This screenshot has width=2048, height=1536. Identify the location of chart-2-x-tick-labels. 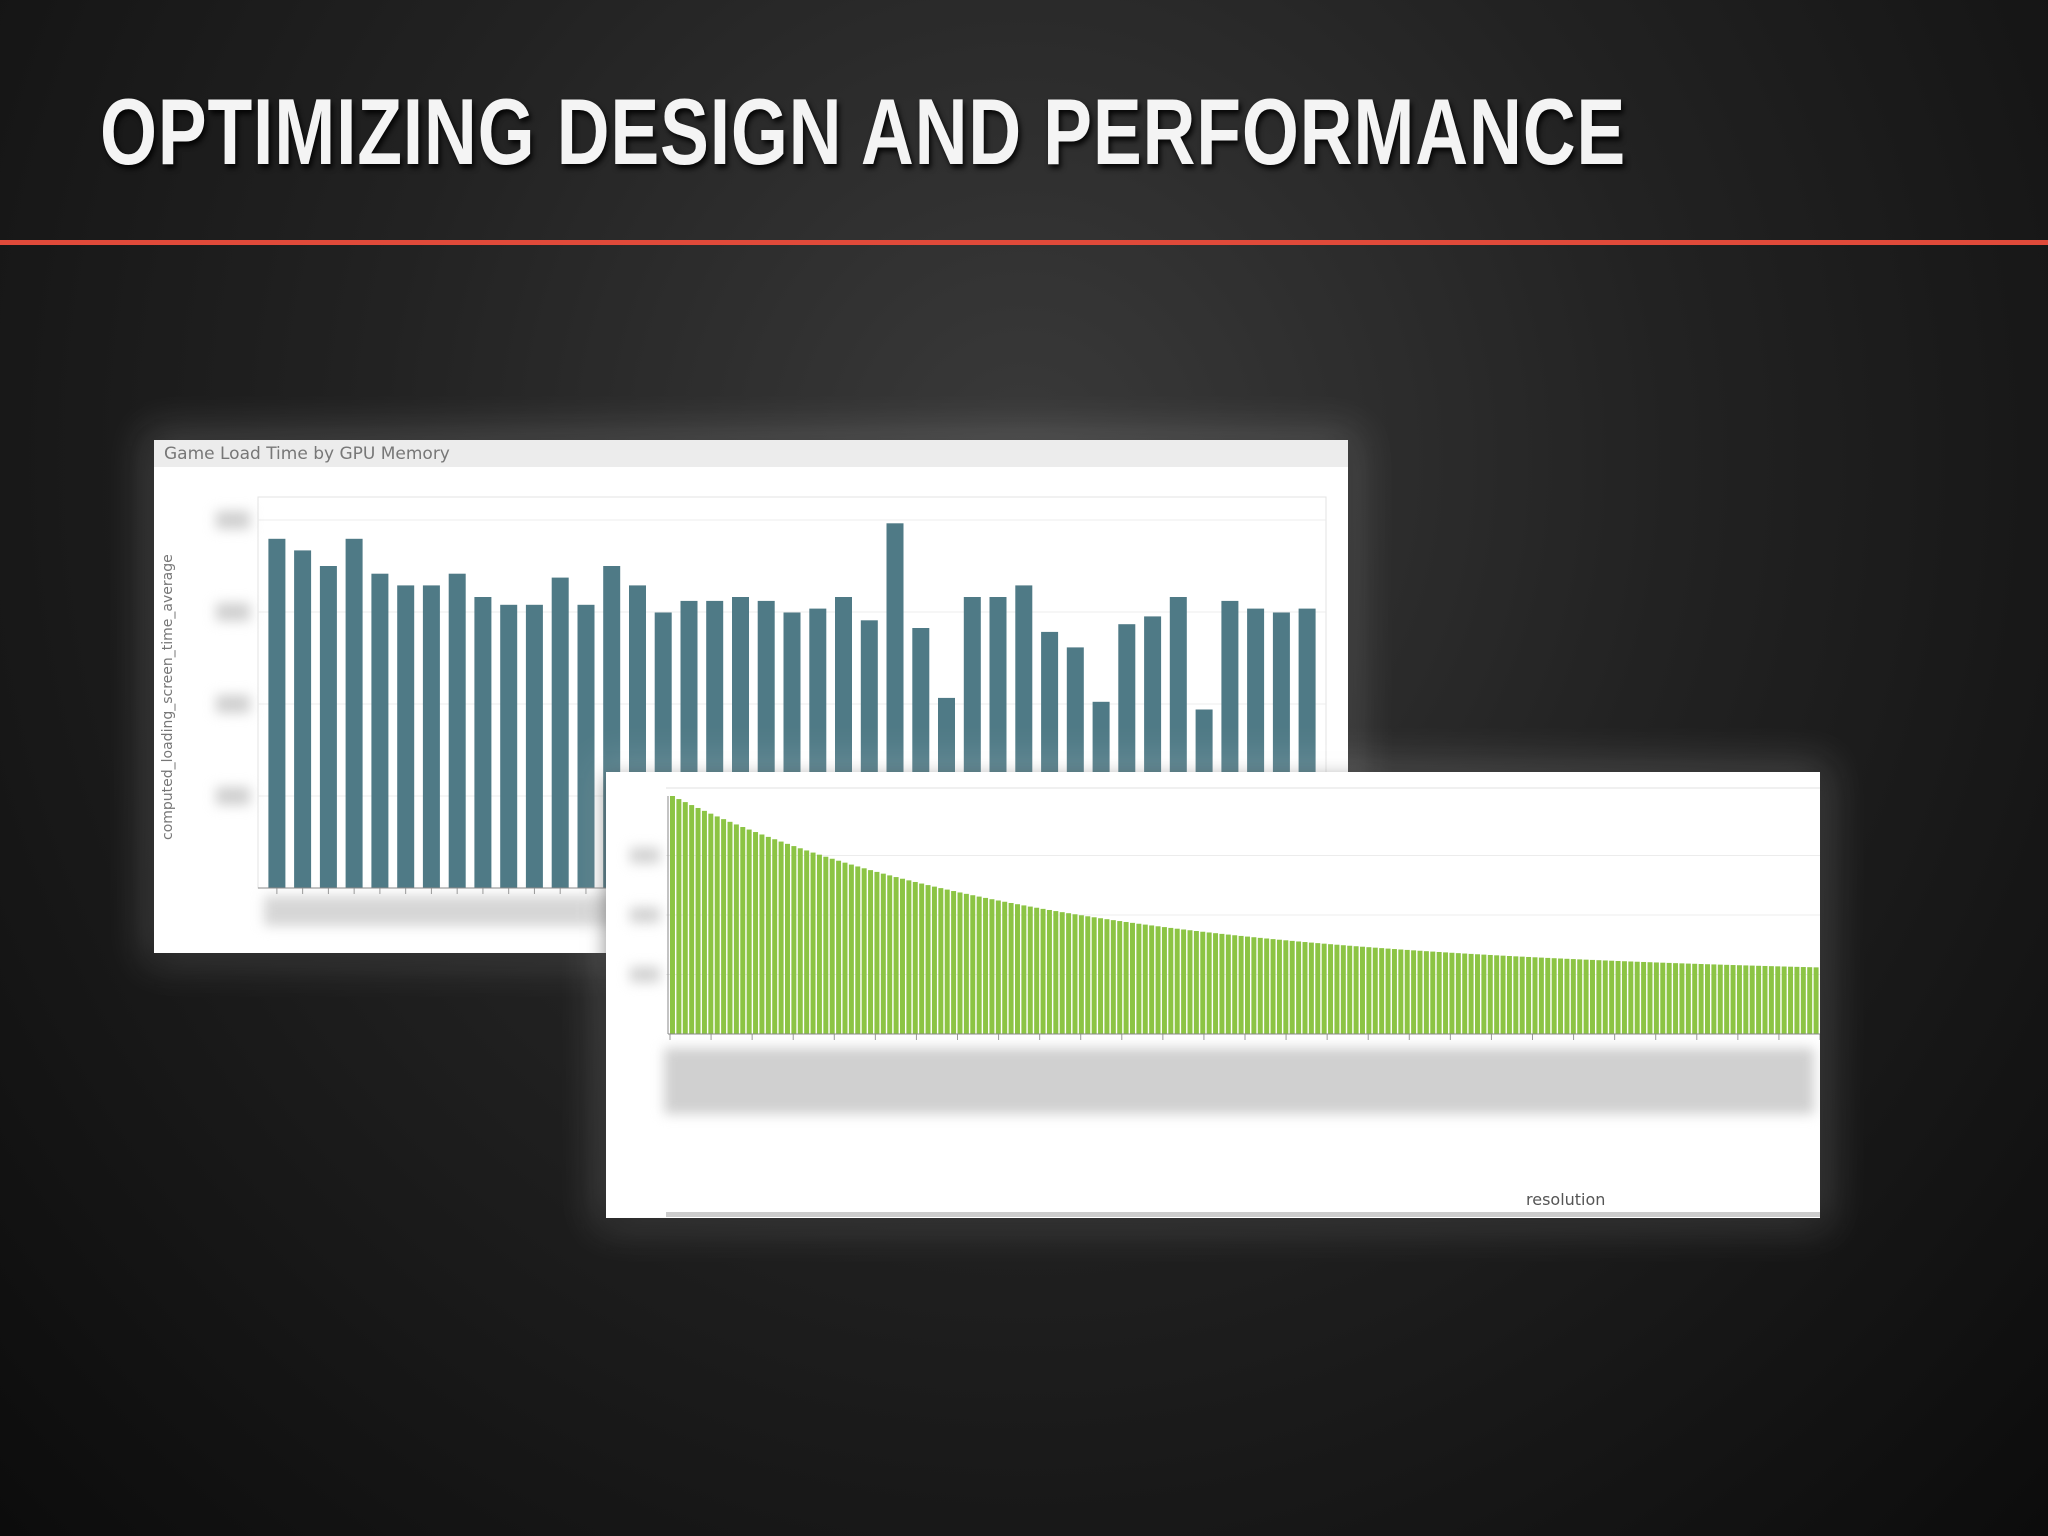
(1239, 1081).